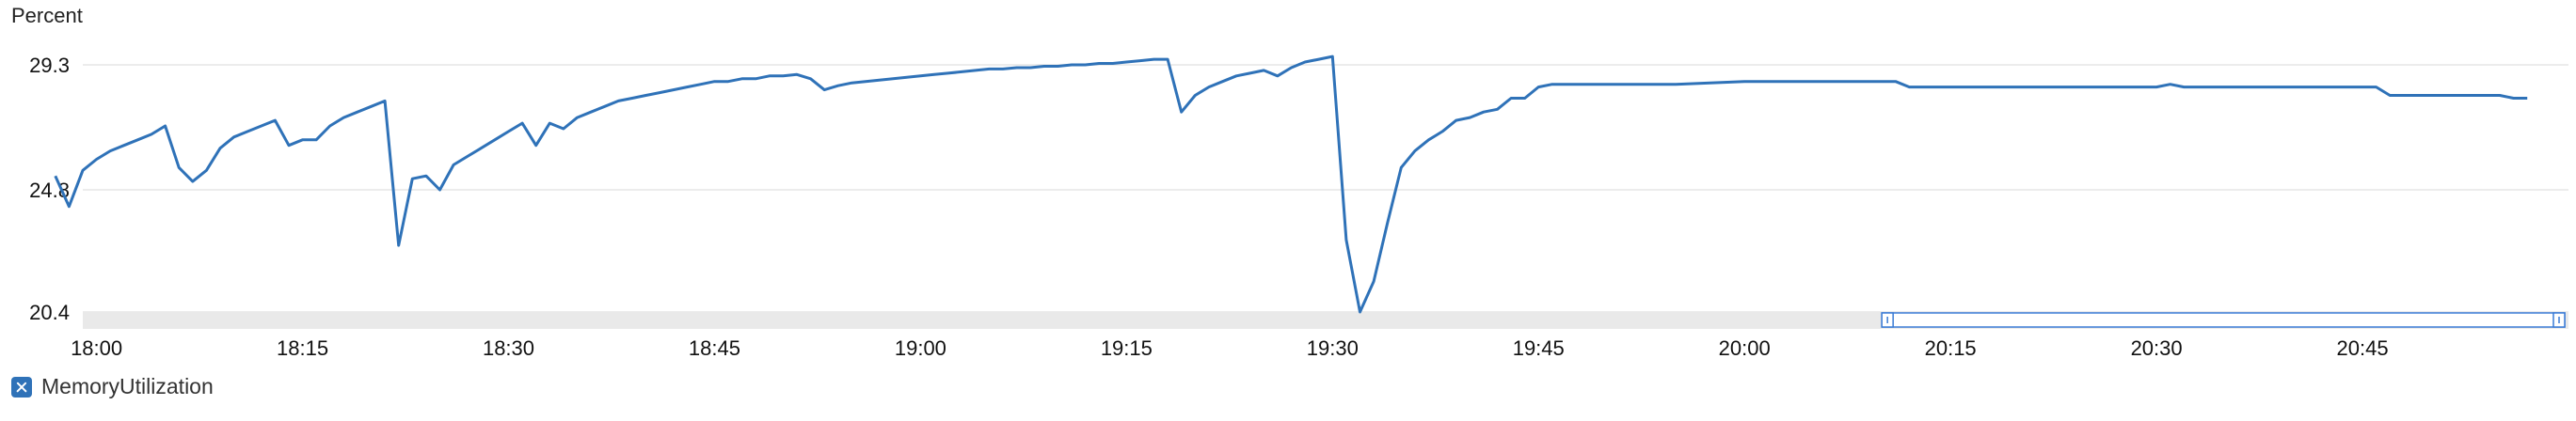 This screenshot has height=421, width=2576. Describe the element at coordinates (2363, 348) in the screenshot. I see `x-tick-label: 20:45` at that location.